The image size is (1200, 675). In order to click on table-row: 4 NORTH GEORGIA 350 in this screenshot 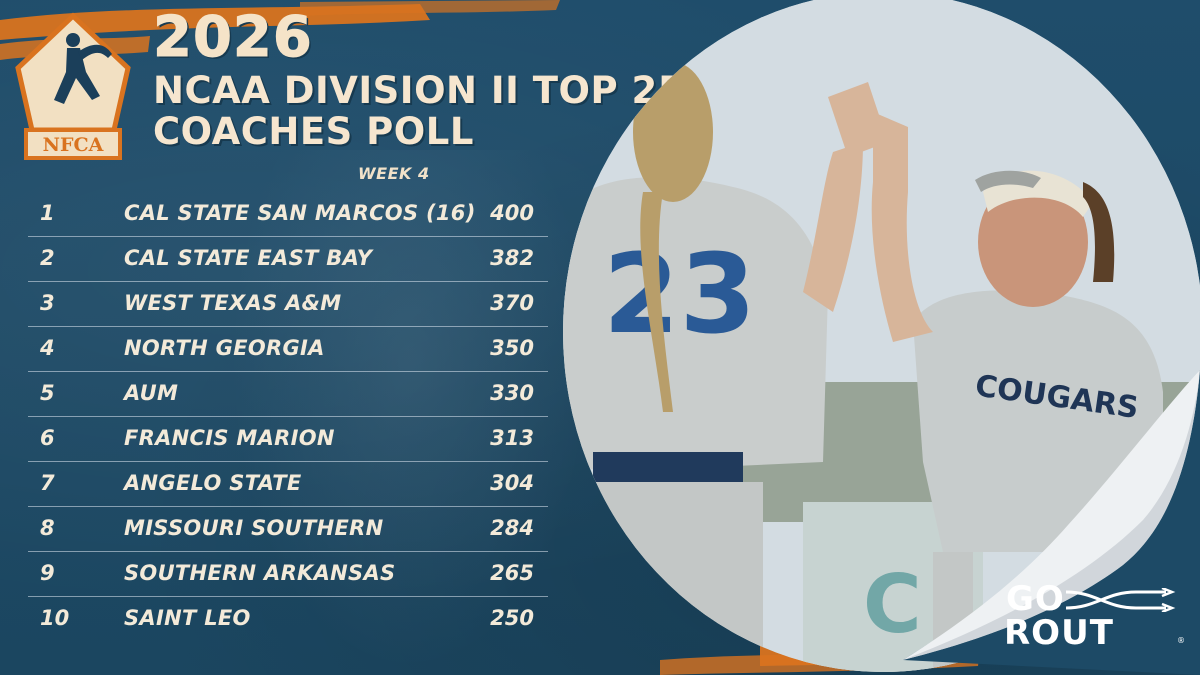, I will do `click(288, 349)`.